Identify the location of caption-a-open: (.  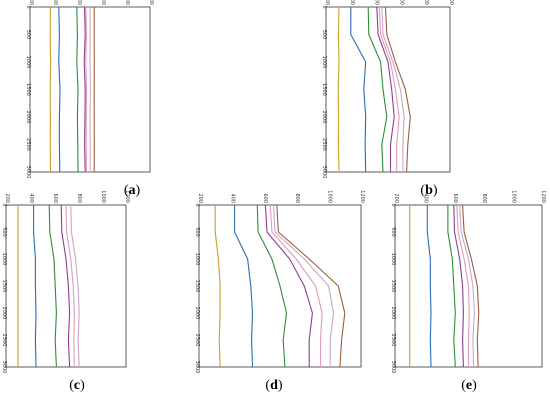
(126, 190).